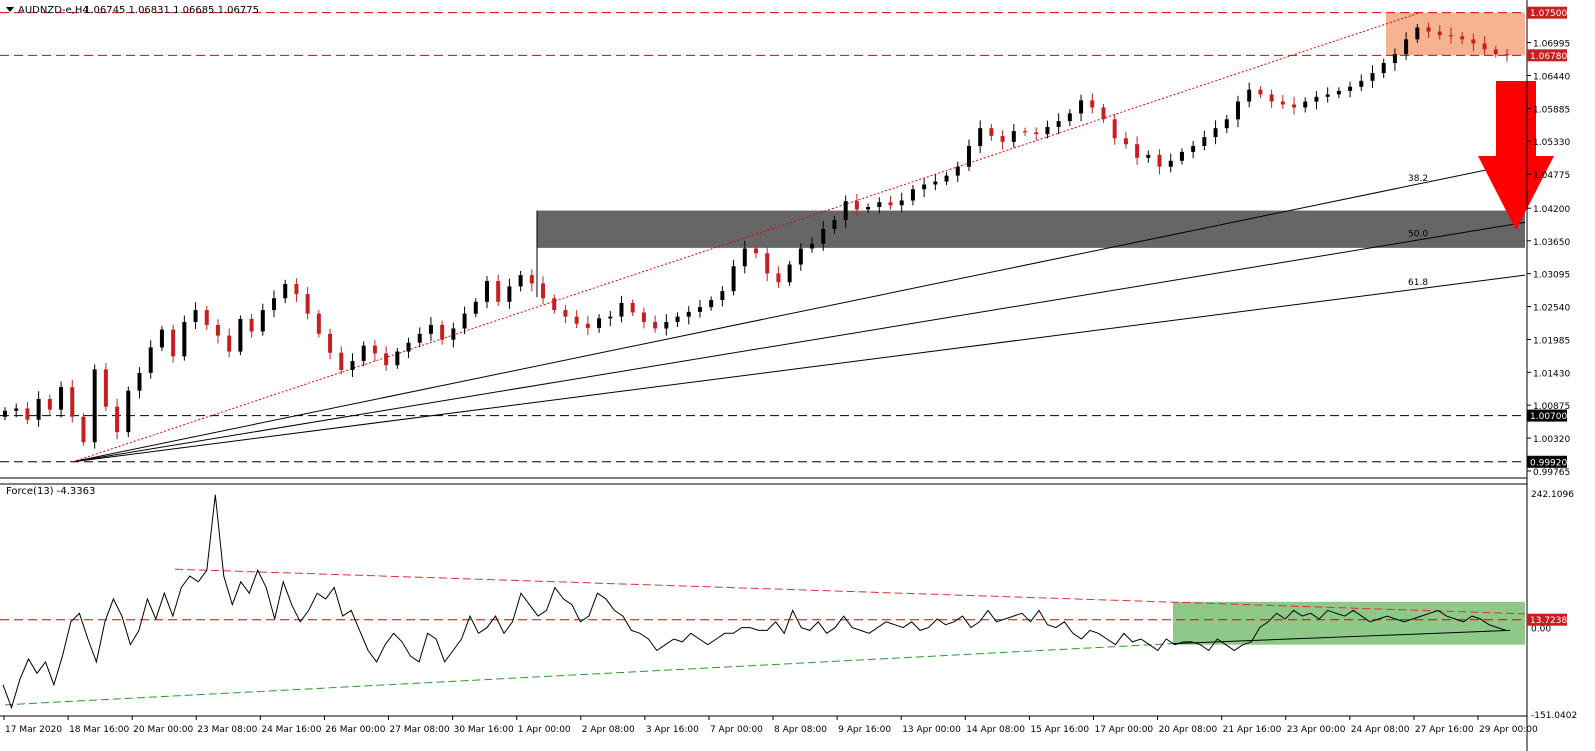  I want to click on price-tick-label: 1.05330, so click(1551, 143).